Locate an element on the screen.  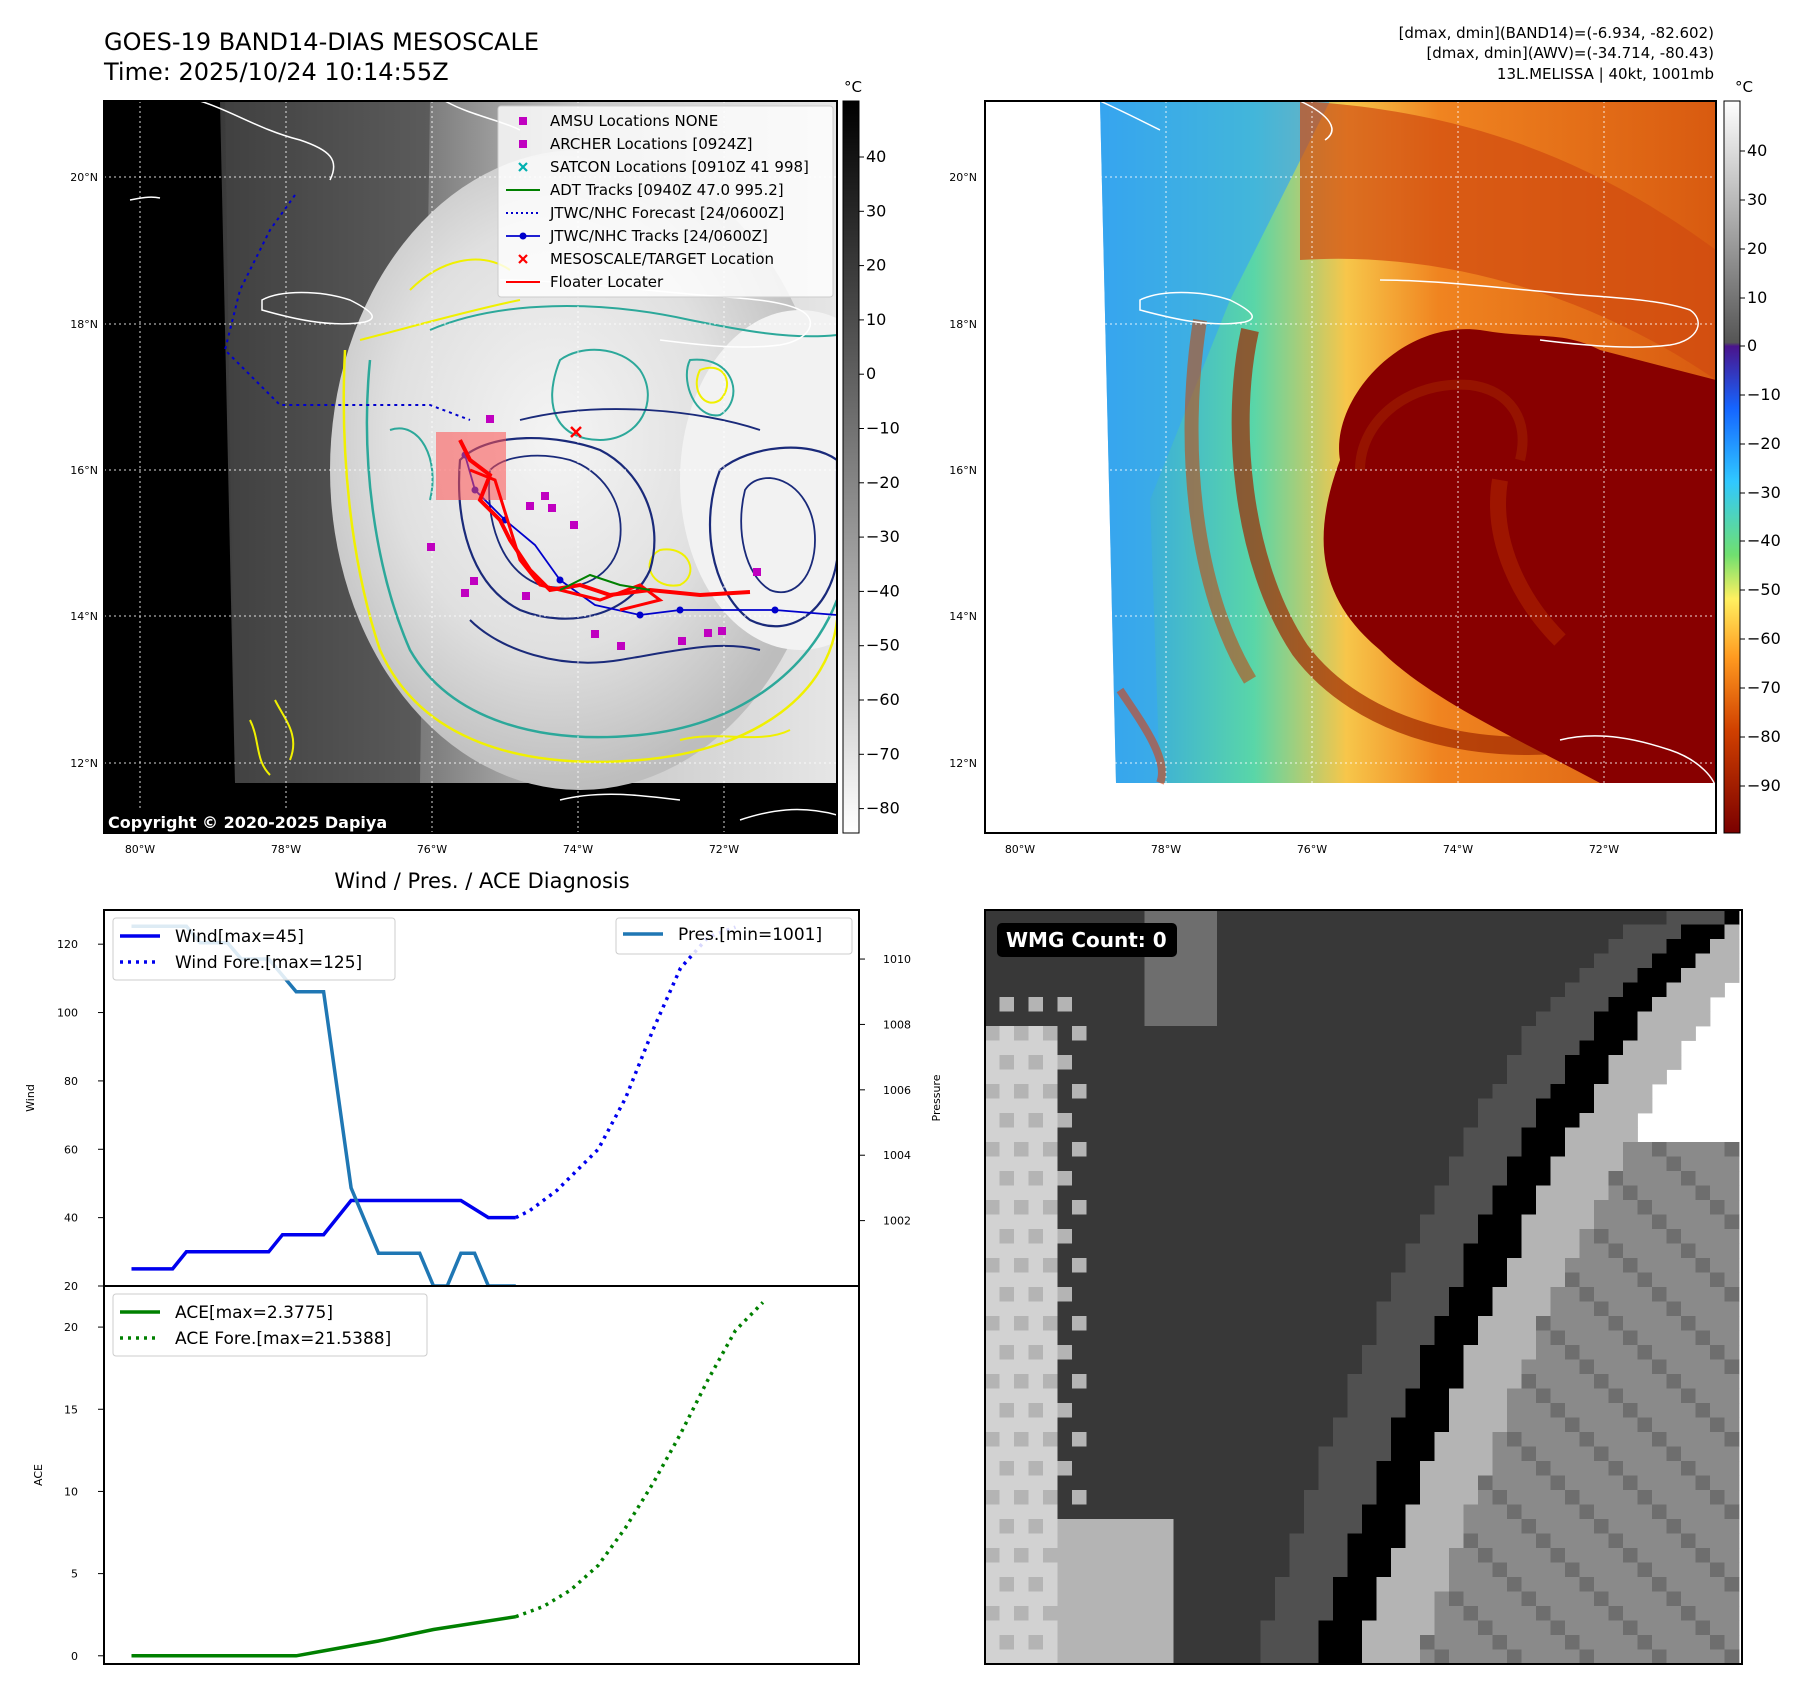
pressure-y-tick-label: 1004 is located at coordinates (897, 1155).